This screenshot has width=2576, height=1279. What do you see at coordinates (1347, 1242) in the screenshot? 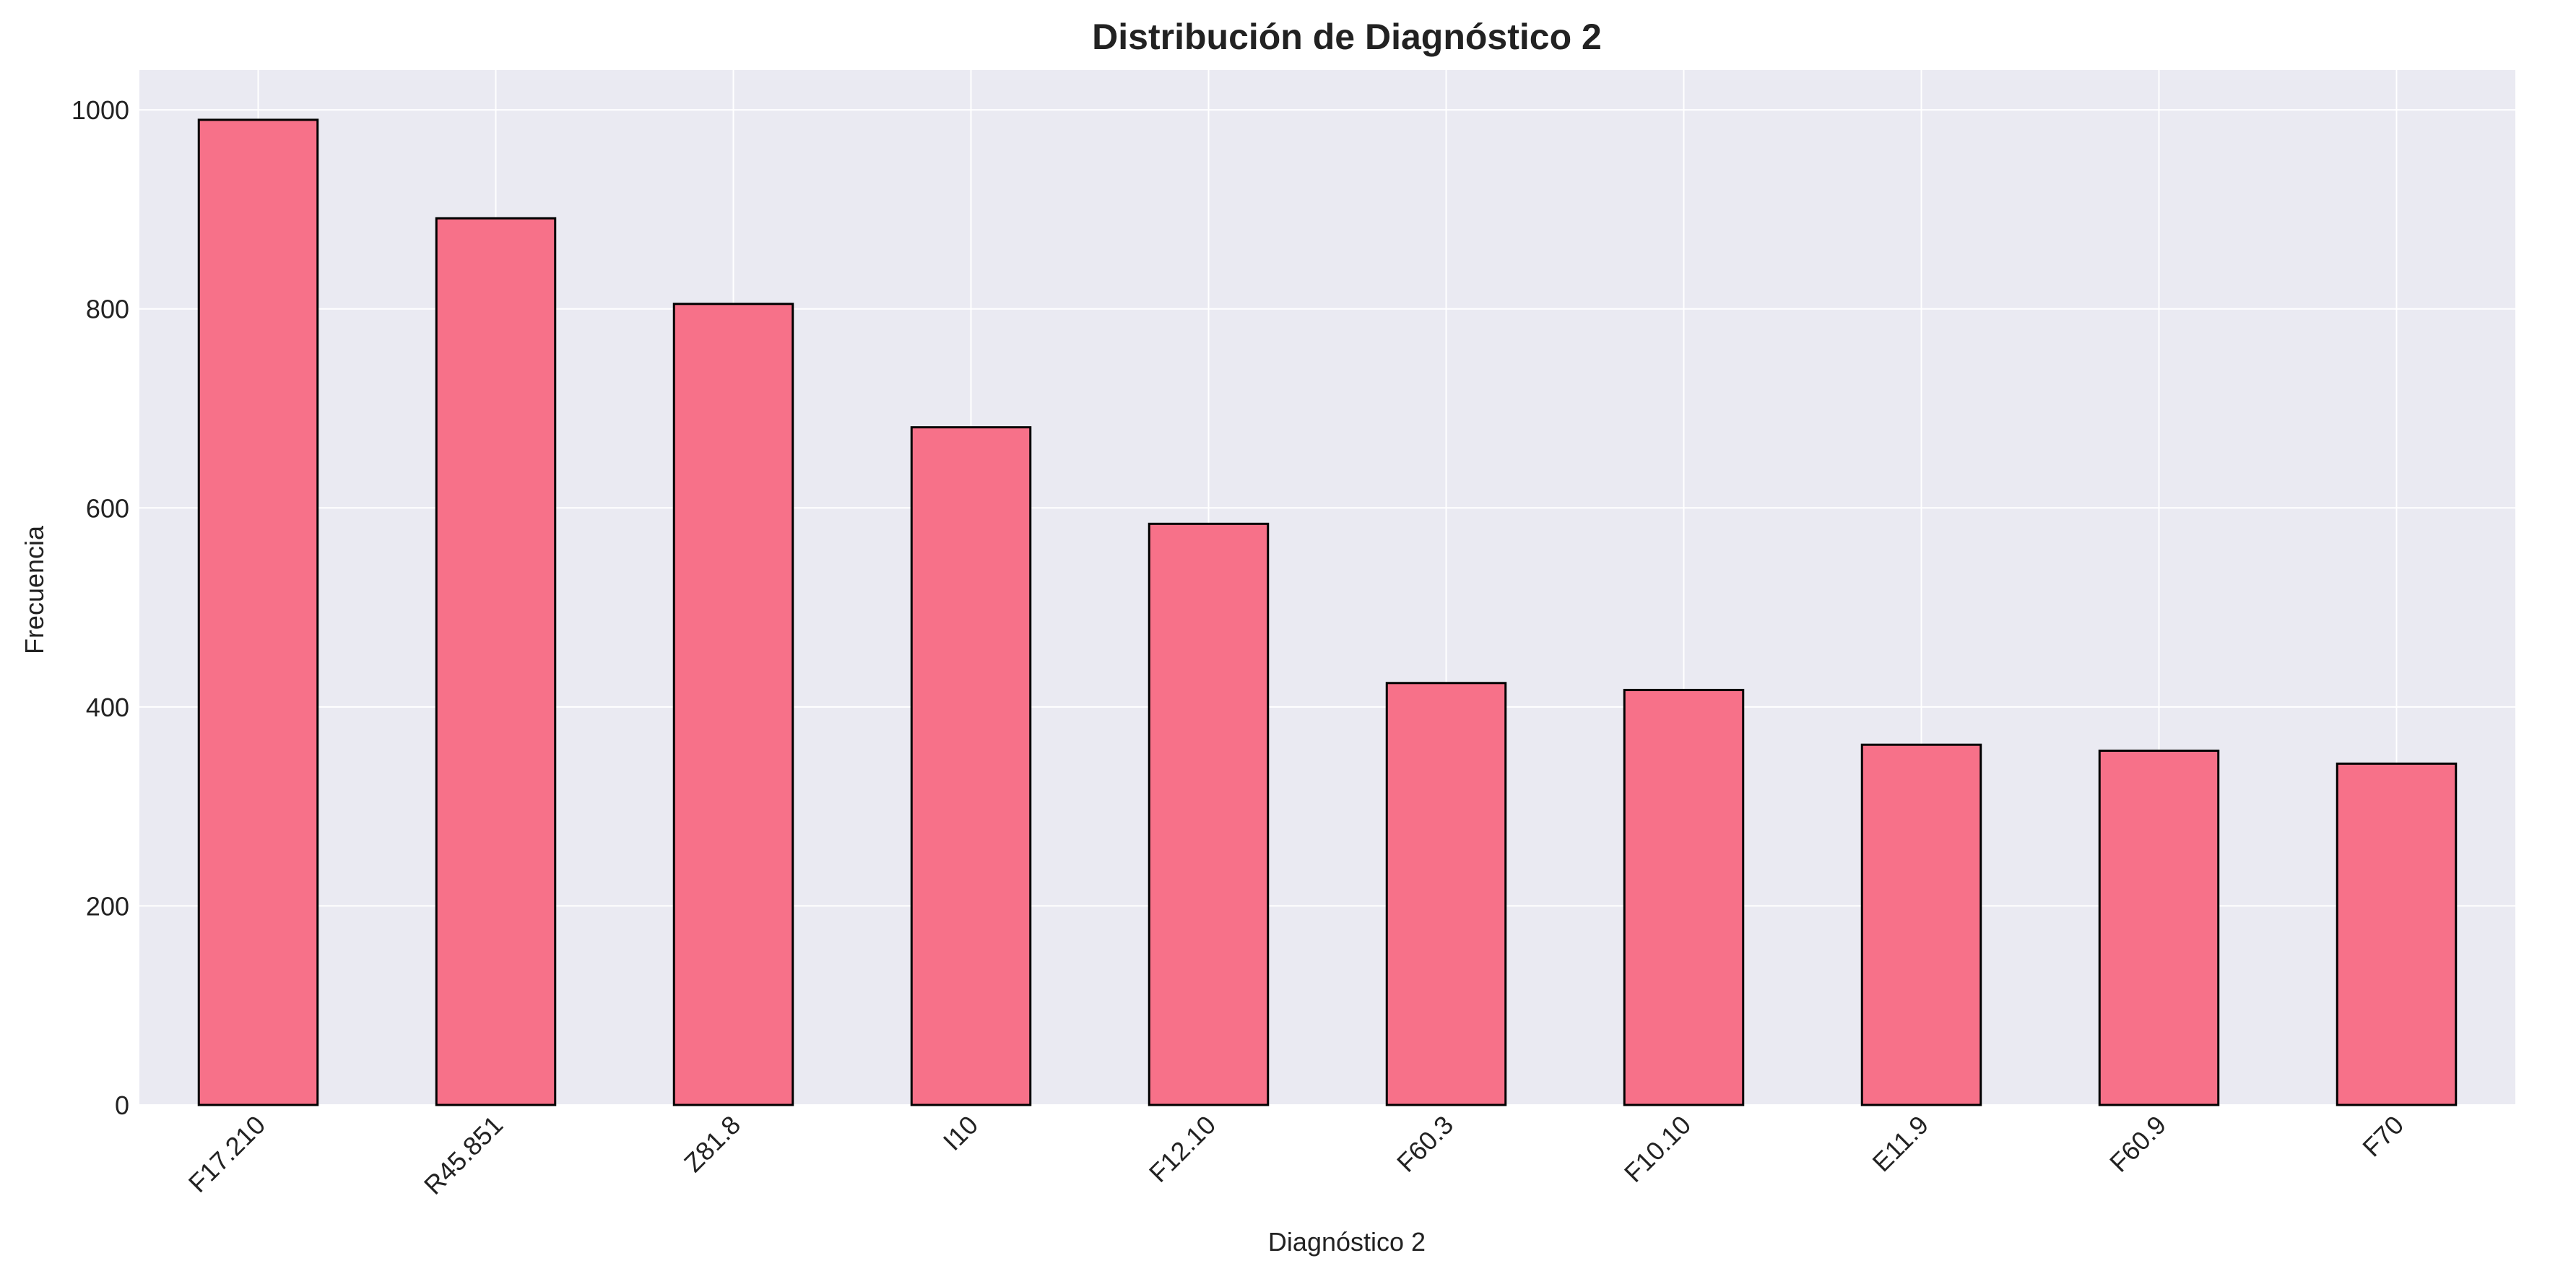
I see `x-axis-label: Diagnóstico 2` at bounding box center [1347, 1242].